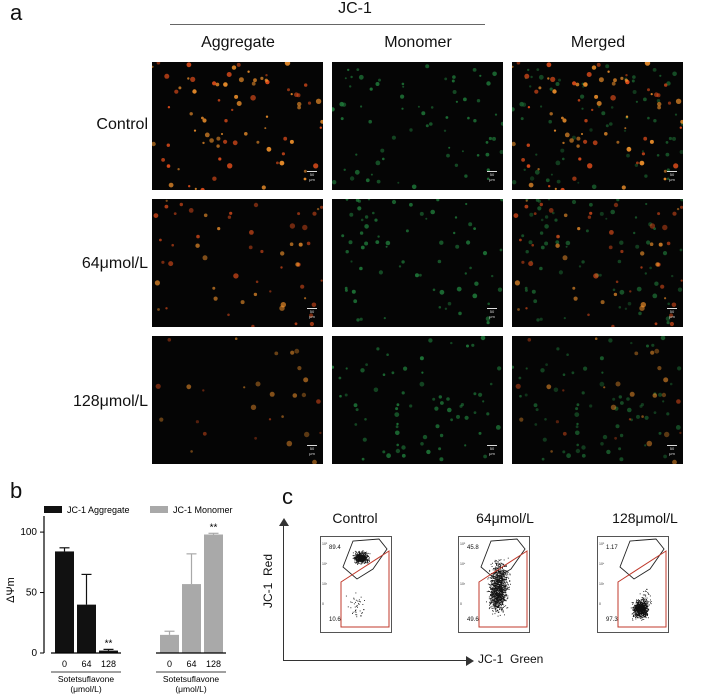 The image size is (709, 696). Describe the element at coordinates (597, 126) in the screenshot. I see `micrograph-merged-0: 50 μm` at that location.